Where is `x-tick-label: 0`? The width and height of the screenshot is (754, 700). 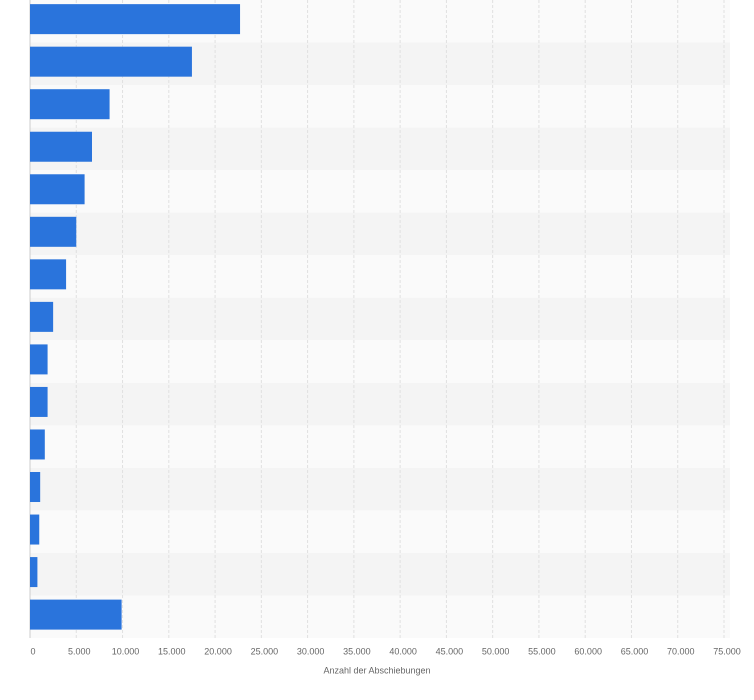 x-tick-label: 0 is located at coordinates (32, 651).